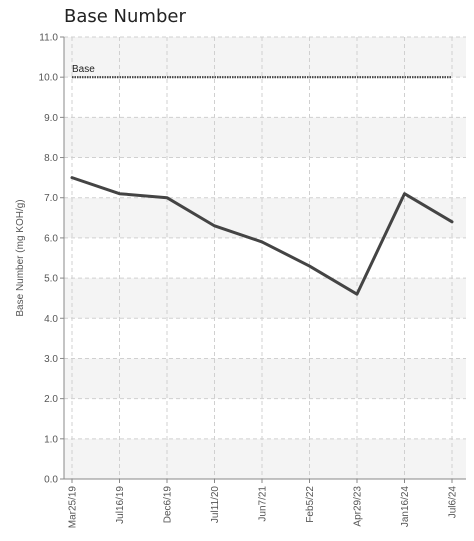 The width and height of the screenshot is (474, 541). What do you see at coordinates (168, 505) in the screenshot?
I see `x-tick-label: Dec6/19` at bounding box center [168, 505].